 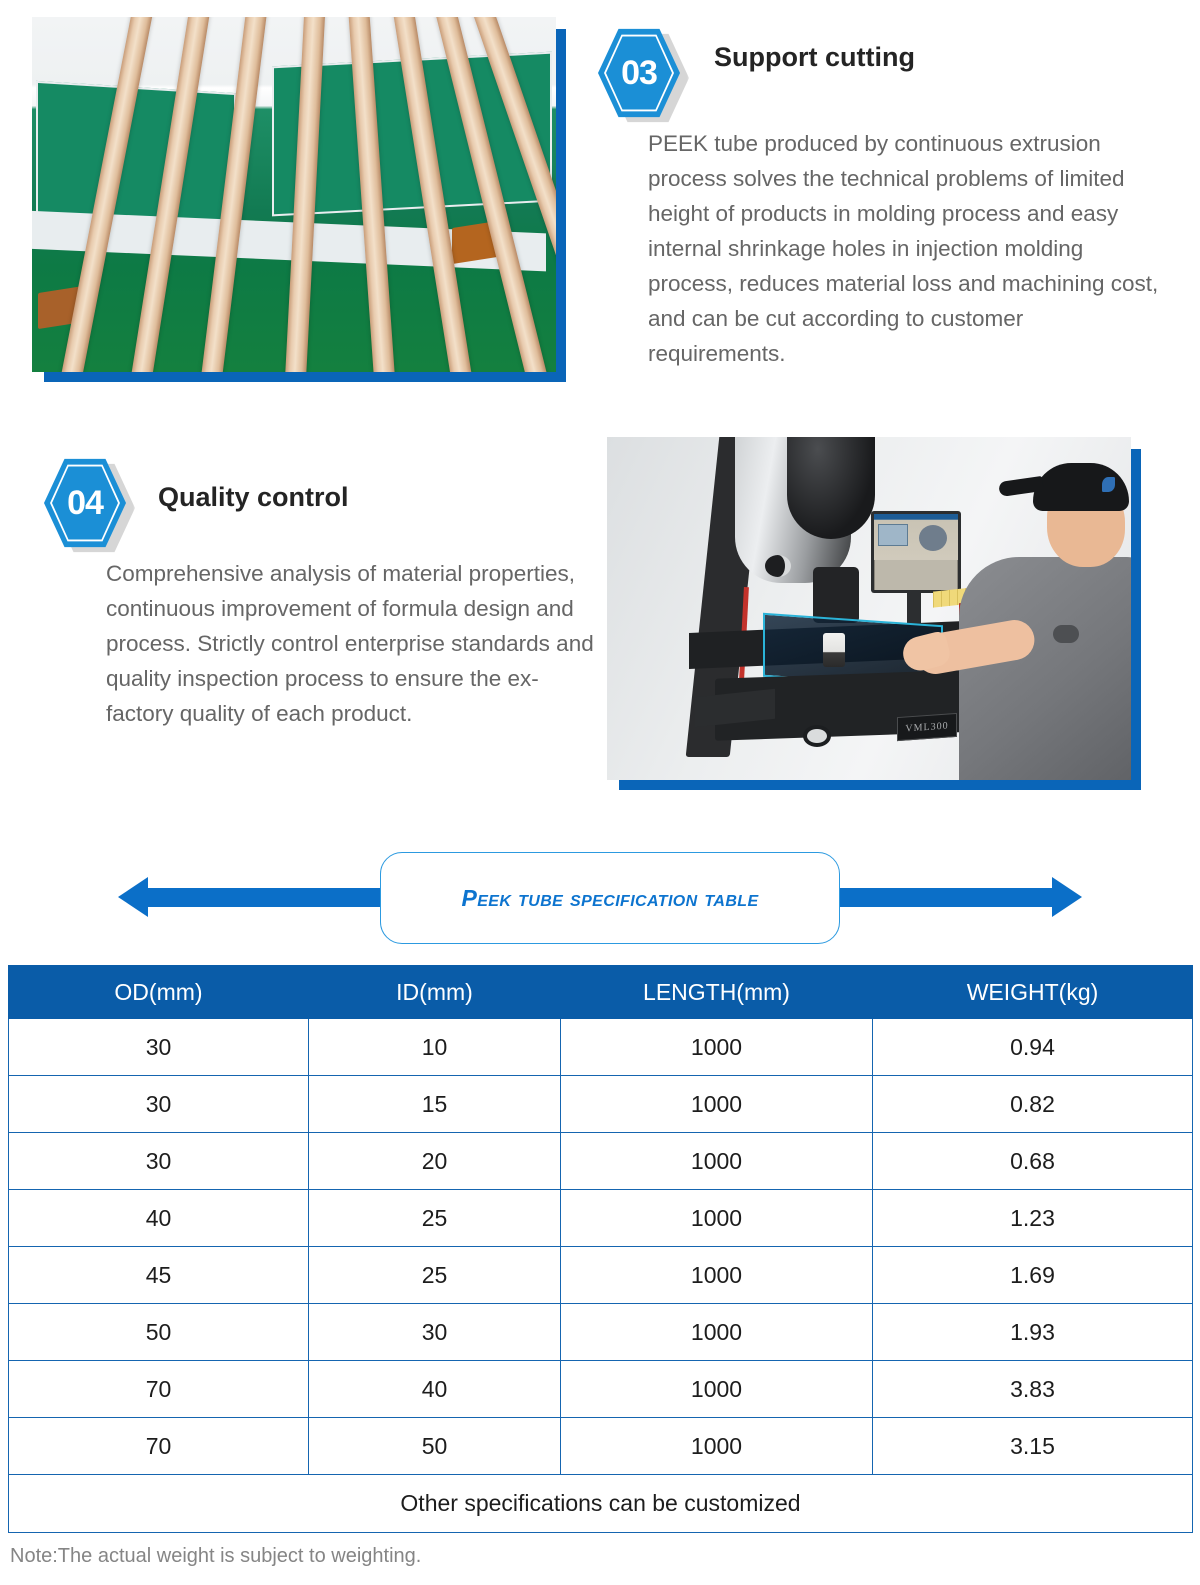 I want to click on table-row: 70 40 1000 3.83, so click(x=600, y=1389).